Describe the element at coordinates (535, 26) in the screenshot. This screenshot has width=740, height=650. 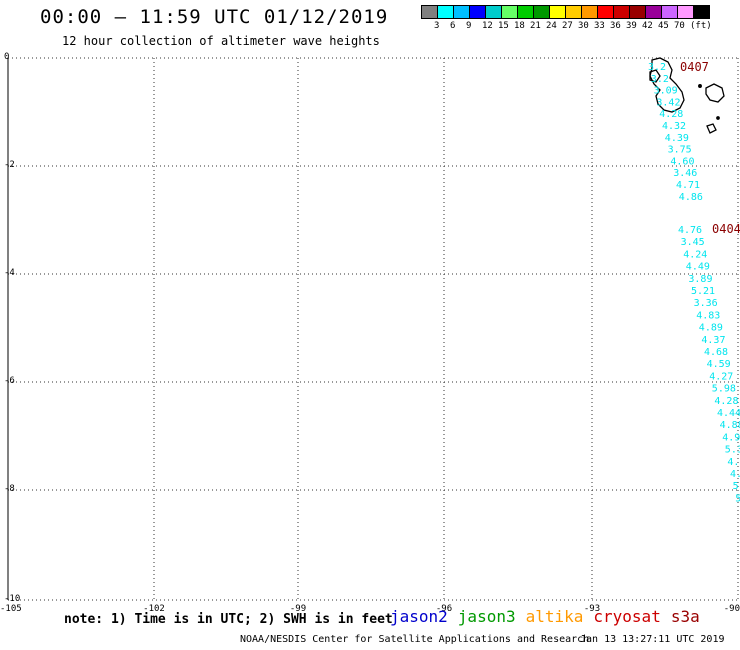
I see `legend-label: 21` at that location.